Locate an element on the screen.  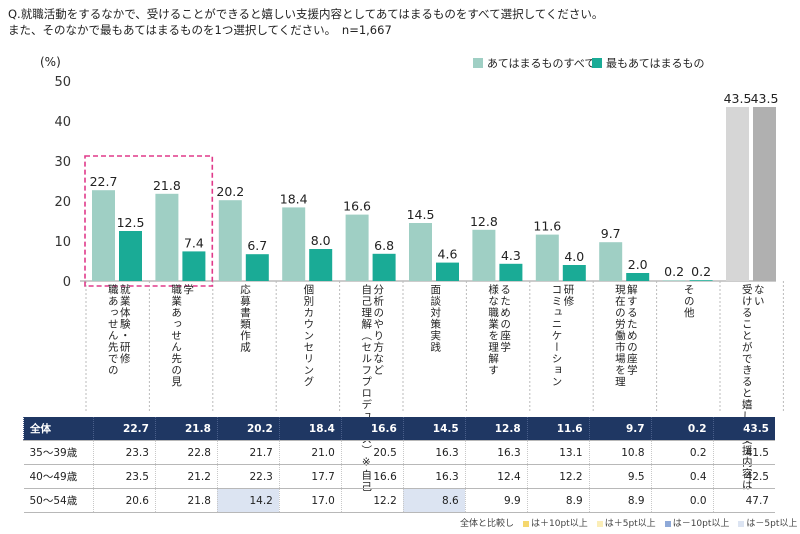
table-cell: 41.5 is located at coordinates (743, 452).